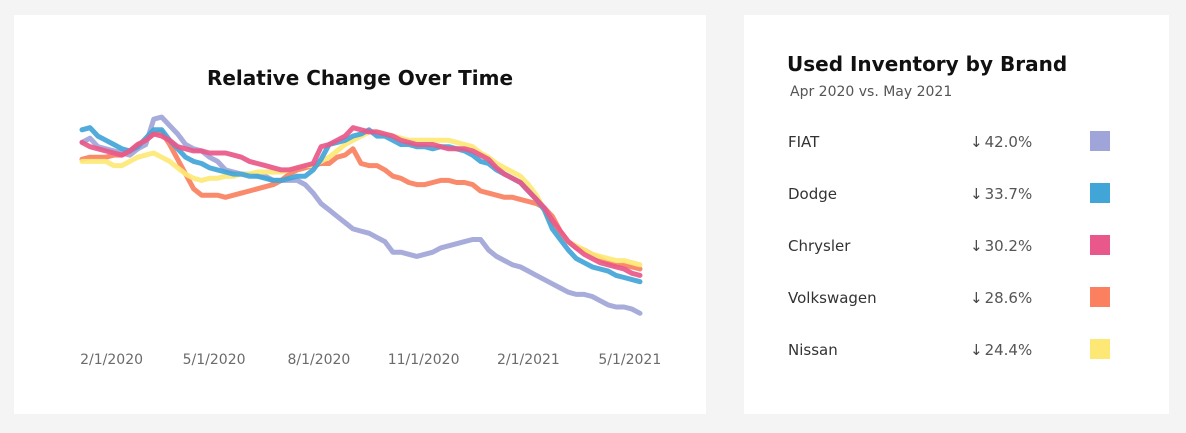  What do you see at coordinates (927, 64) in the screenshot?
I see `legend-title: Used Inventory by Brand` at bounding box center [927, 64].